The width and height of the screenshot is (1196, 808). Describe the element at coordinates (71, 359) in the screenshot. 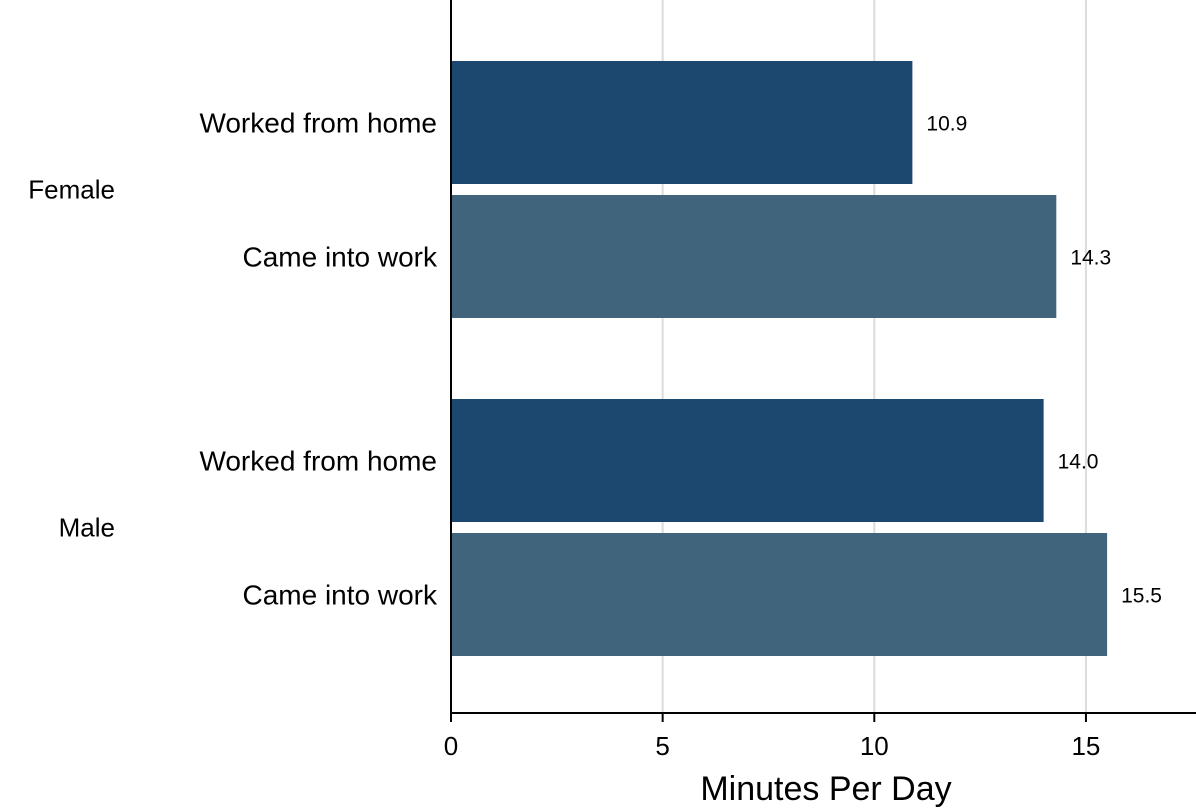

I see `group-labels: Female Male` at that location.